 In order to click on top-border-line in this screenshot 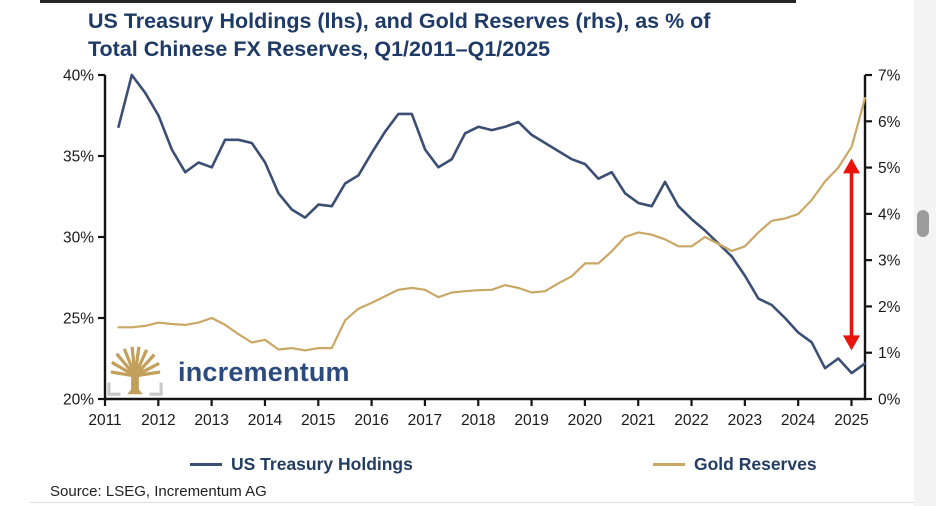, I will do `click(418, 1)`.